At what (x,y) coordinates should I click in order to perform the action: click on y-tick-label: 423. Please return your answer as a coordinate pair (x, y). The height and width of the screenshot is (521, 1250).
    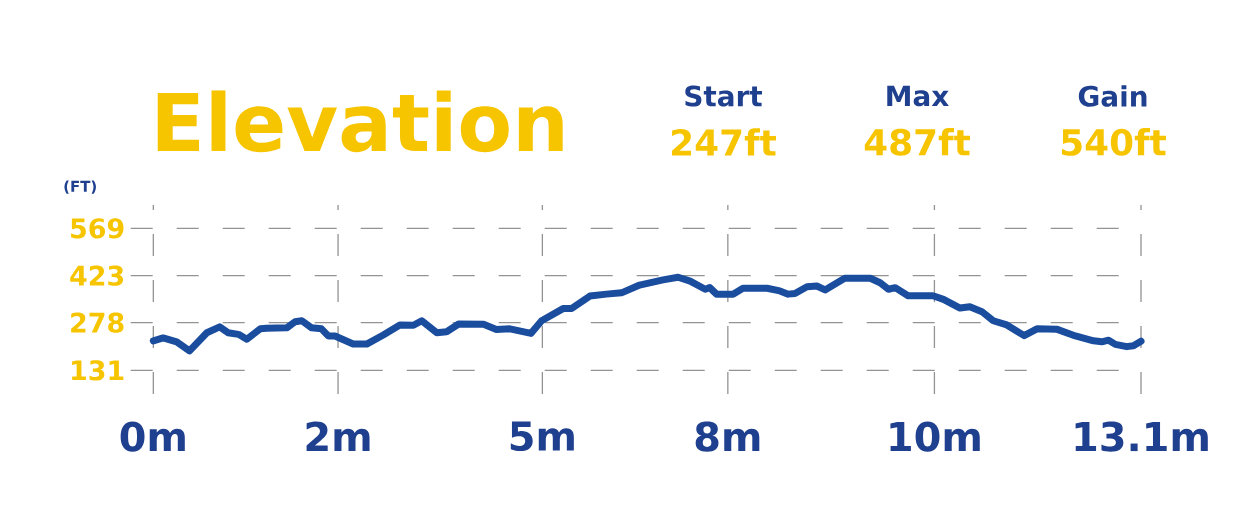
    Looking at the image, I should click on (97, 275).